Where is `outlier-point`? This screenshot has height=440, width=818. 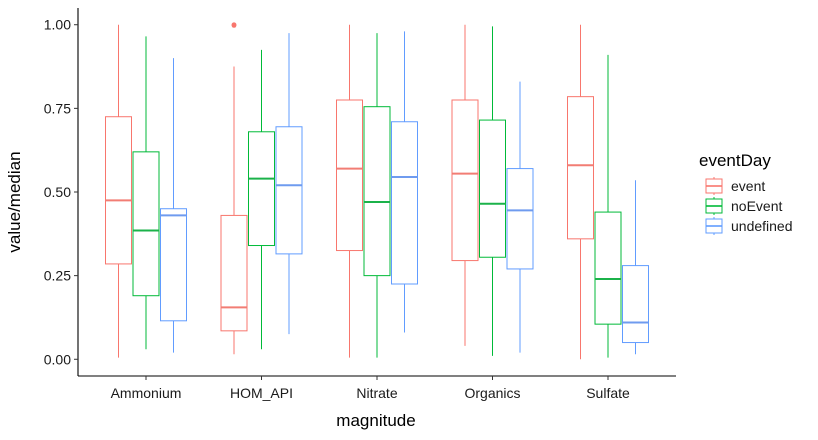
outlier-point is located at coordinates (234, 25).